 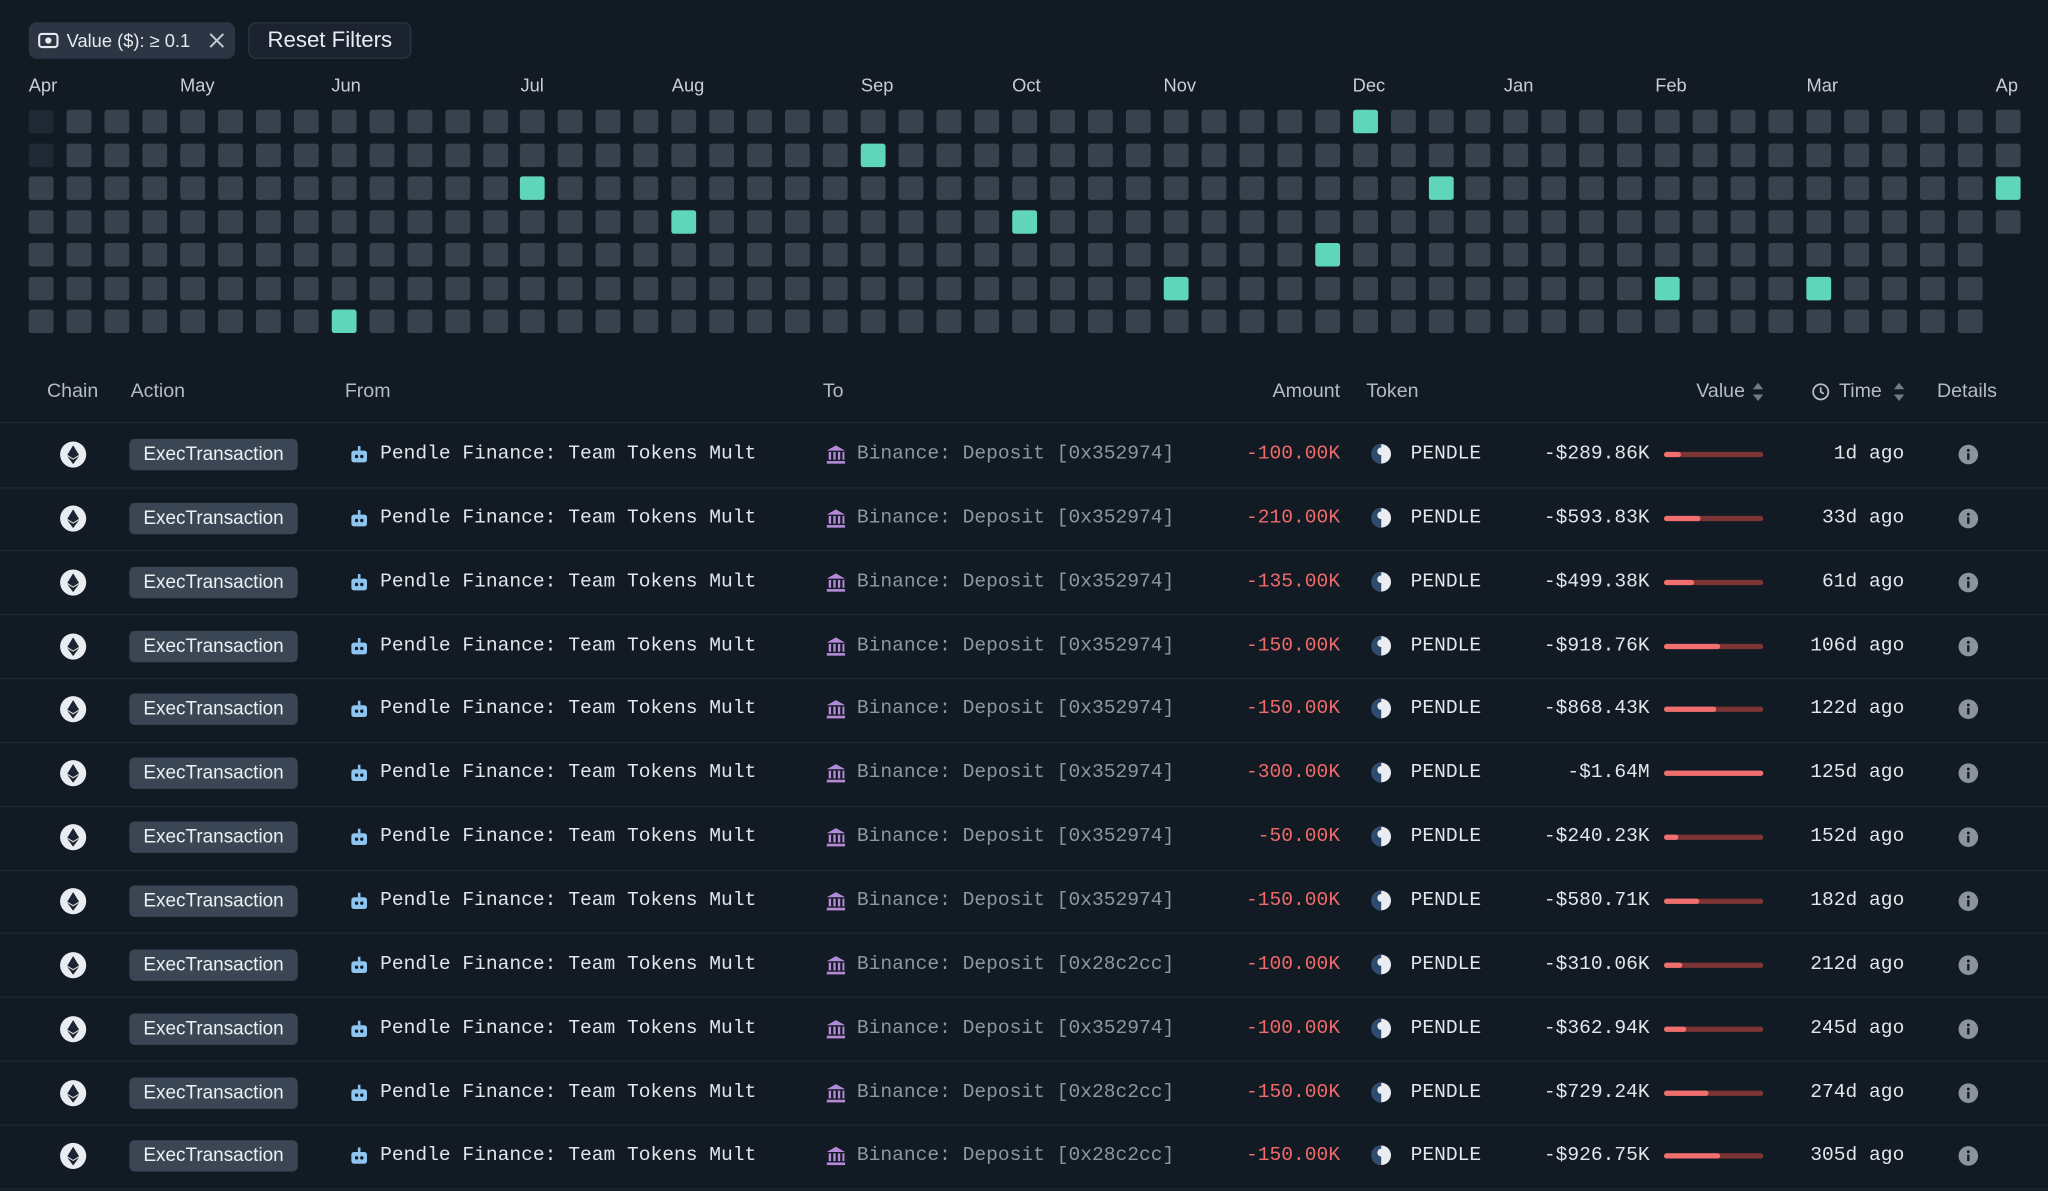 What do you see at coordinates (833, 391) in the screenshot?
I see `col-header: To` at bounding box center [833, 391].